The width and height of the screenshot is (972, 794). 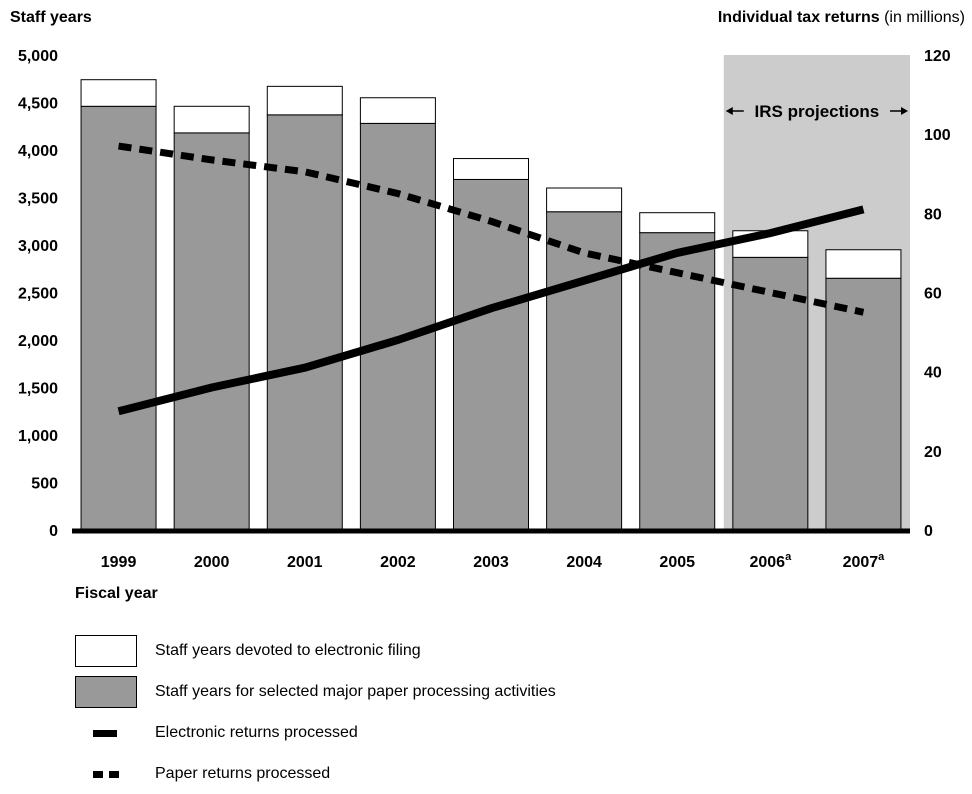 What do you see at coordinates (256, 732) in the screenshot?
I see `legend-label: Electronic returns processed` at bounding box center [256, 732].